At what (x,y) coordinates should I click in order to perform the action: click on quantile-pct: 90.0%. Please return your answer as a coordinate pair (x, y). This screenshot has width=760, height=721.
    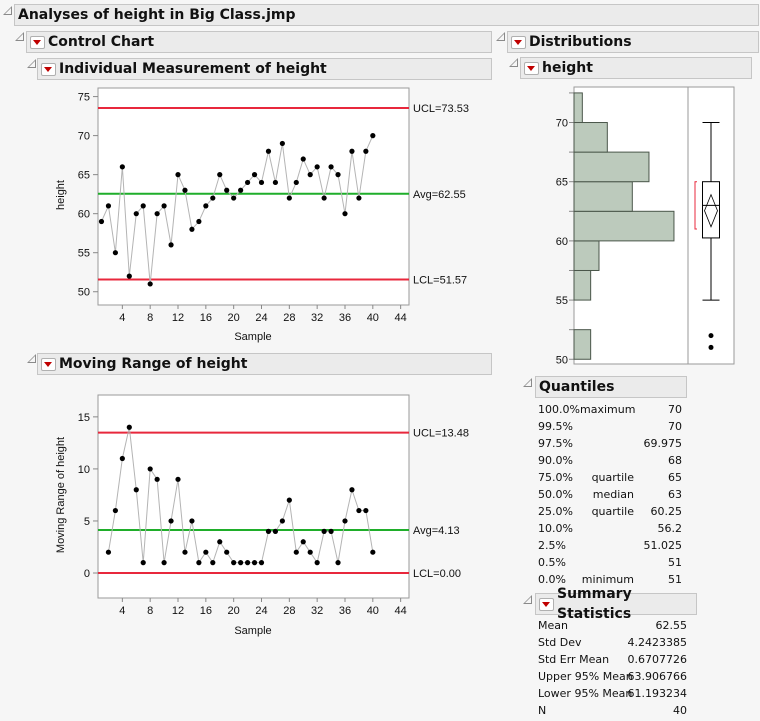
    Looking at the image, I should click on (555, 460).